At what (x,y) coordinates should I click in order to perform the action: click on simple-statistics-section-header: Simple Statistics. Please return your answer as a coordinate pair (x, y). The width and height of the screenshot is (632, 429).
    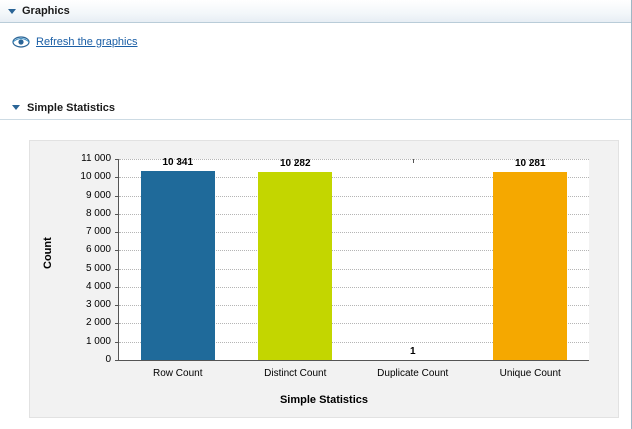
    Looking at the image, I should click on (315, 108).